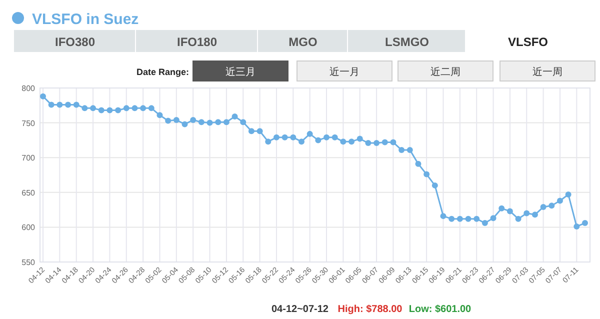  What do you see at coordinates (345, 72) in the screenshot?
I see `text: 近一月` at bounding box center [345, 72].